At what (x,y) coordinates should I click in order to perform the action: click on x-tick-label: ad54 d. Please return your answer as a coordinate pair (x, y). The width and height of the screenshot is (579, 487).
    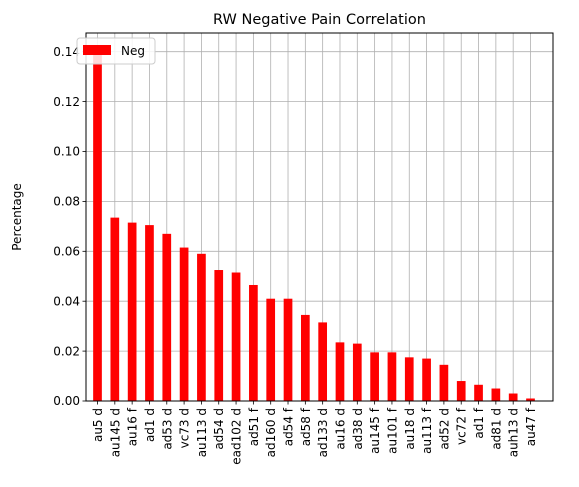
    Looking at the image, I should click on (219, 429).